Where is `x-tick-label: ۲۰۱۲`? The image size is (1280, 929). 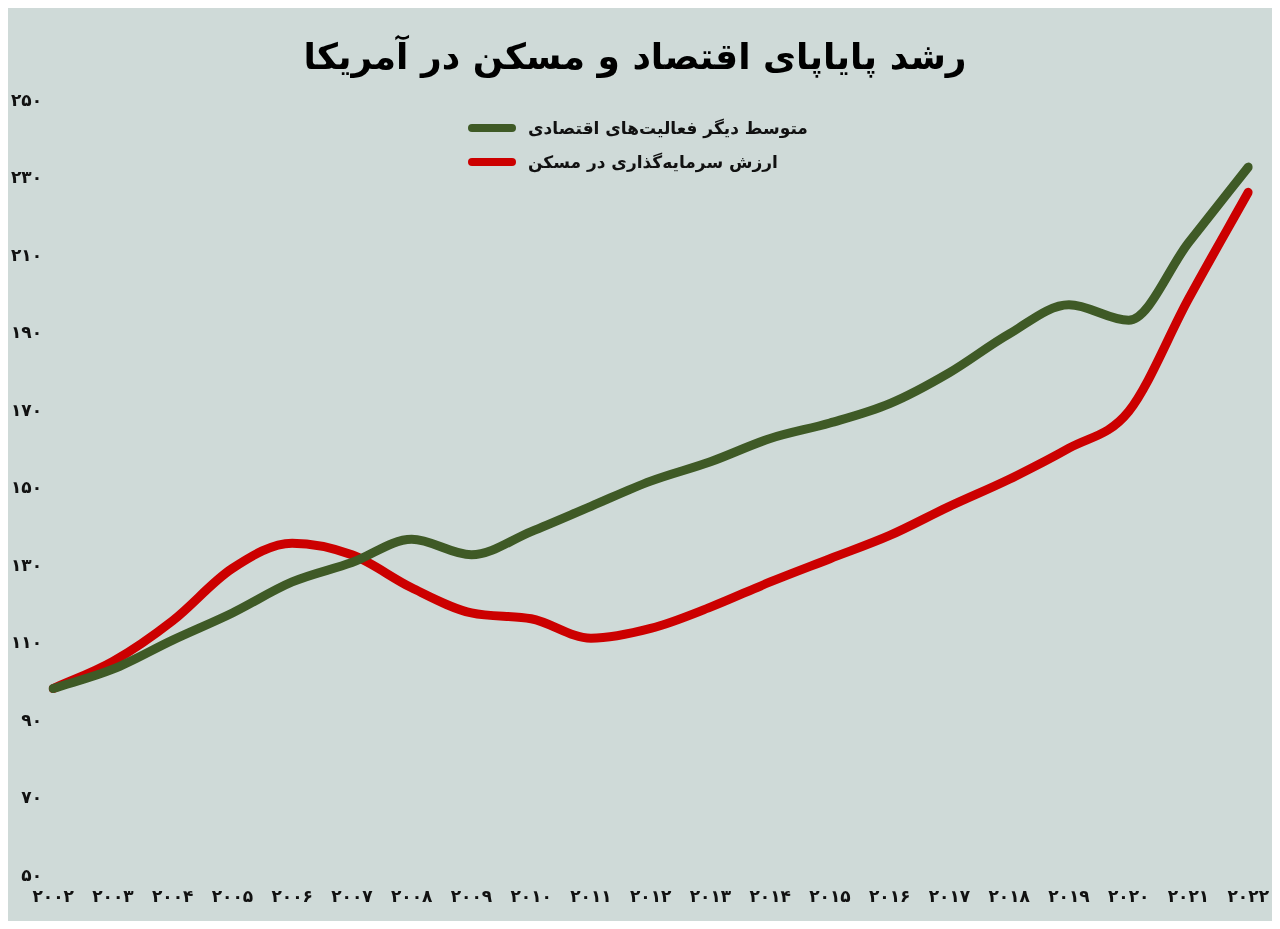 x-tick-label: ۲۰۱۲ is located at coordinates (651, 896).